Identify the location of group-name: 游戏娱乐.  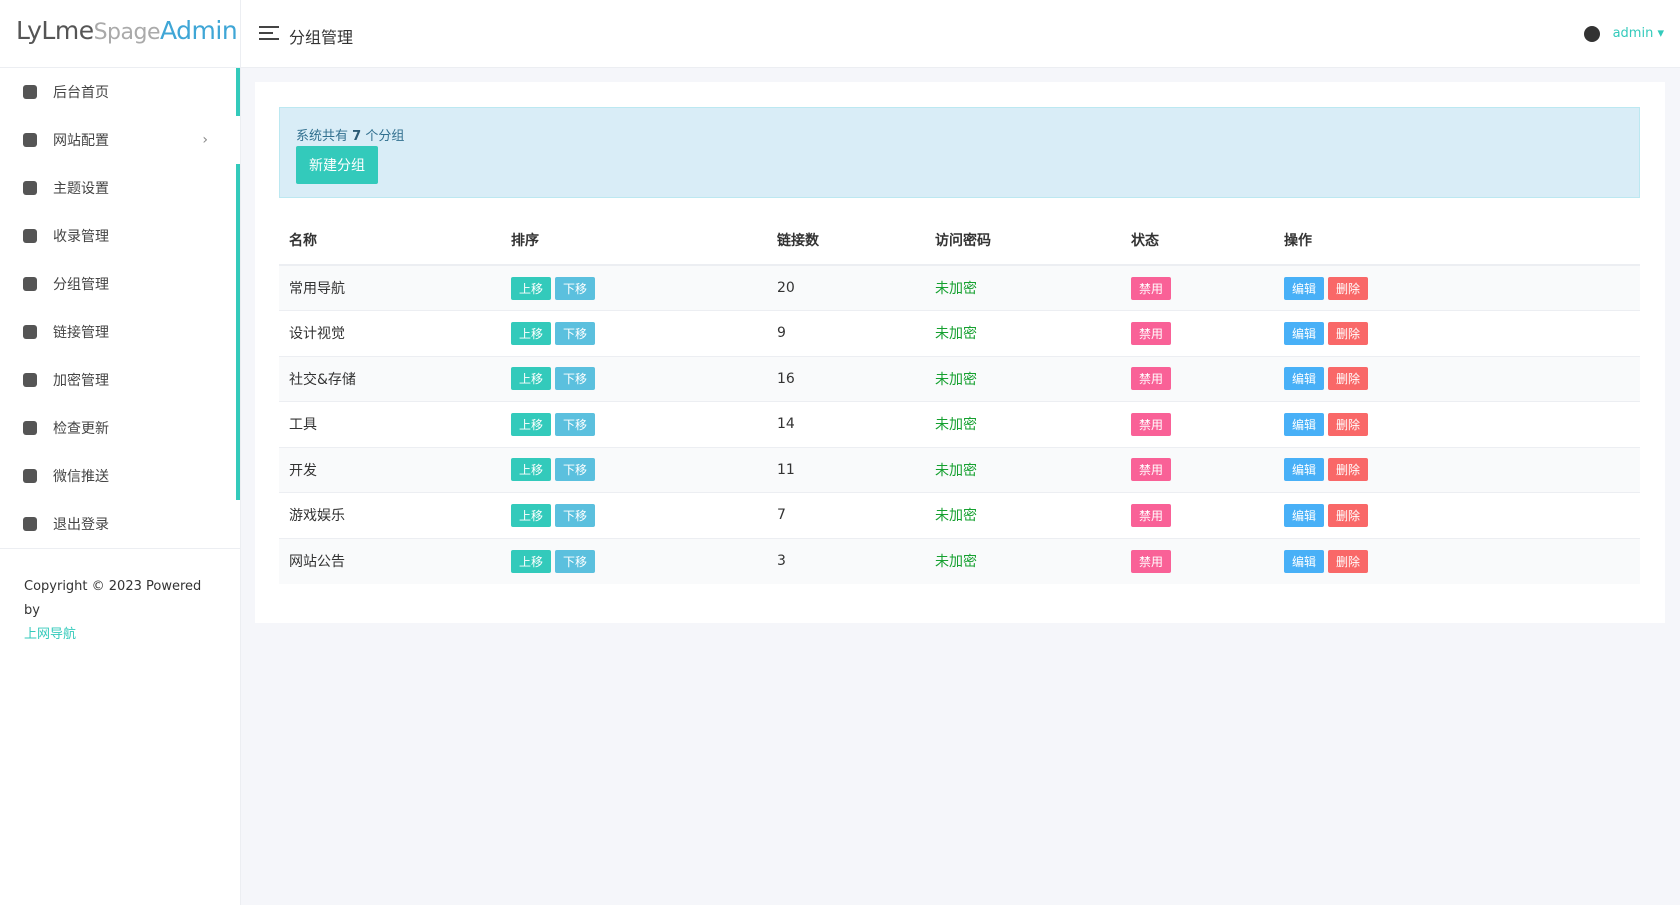
(390, 515).